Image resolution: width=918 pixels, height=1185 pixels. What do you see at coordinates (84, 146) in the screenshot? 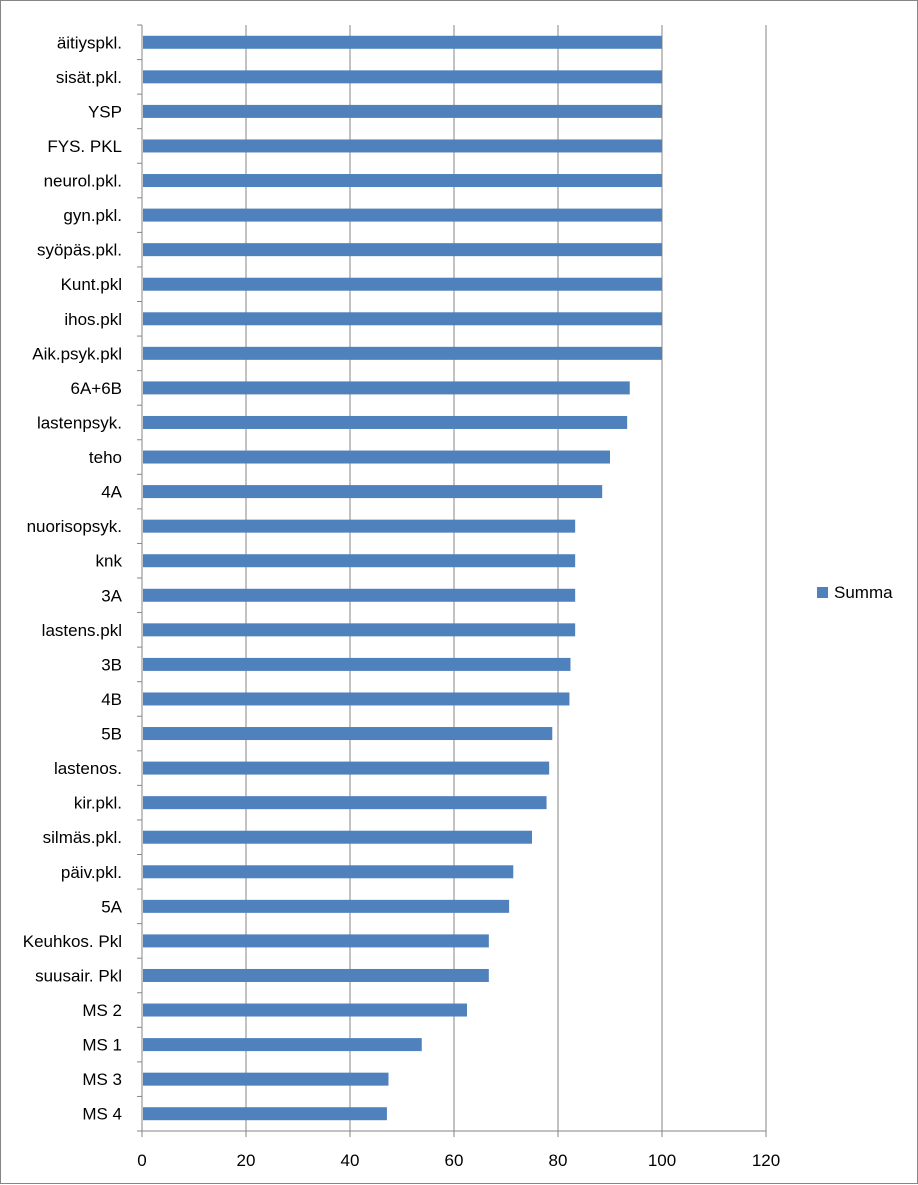
I see `category-label: FYS. PKL` at bounding box center [84, 146].